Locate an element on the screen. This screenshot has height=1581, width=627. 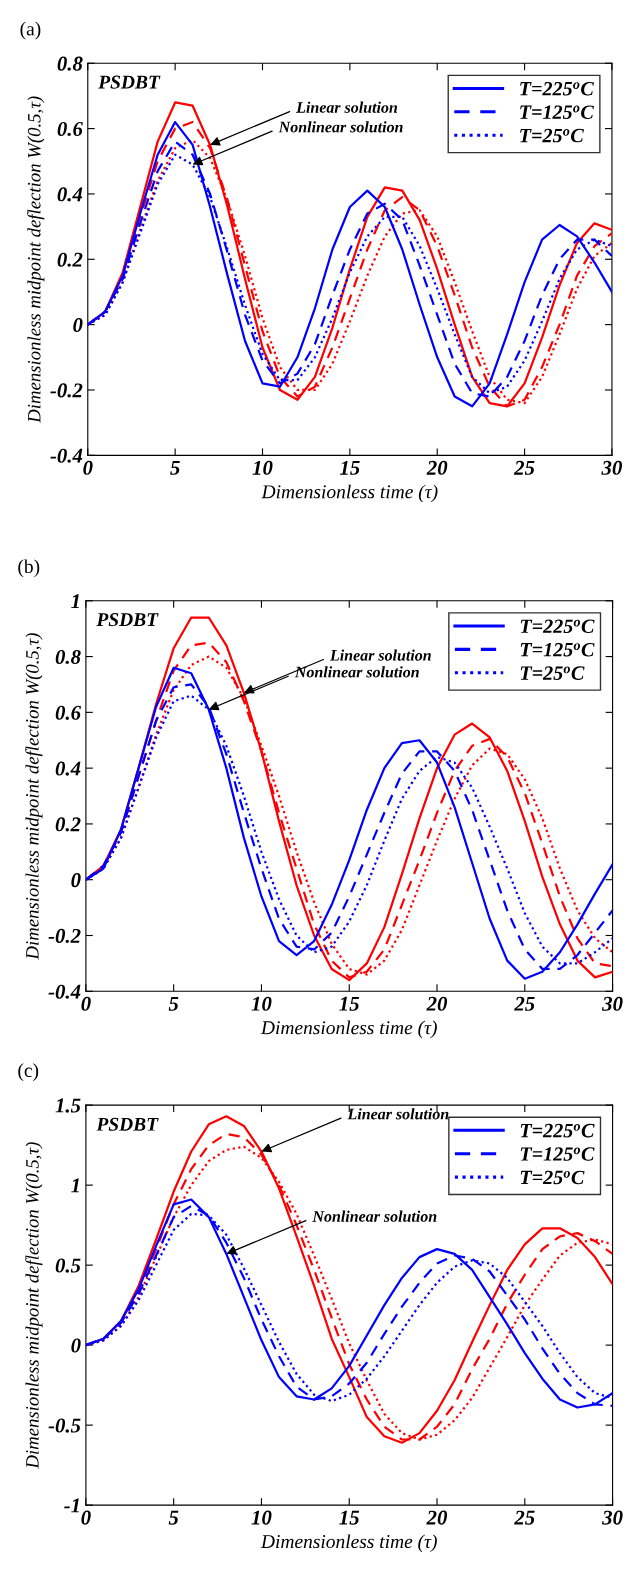
chart-title: (a) is located at coordinates (30, 30).